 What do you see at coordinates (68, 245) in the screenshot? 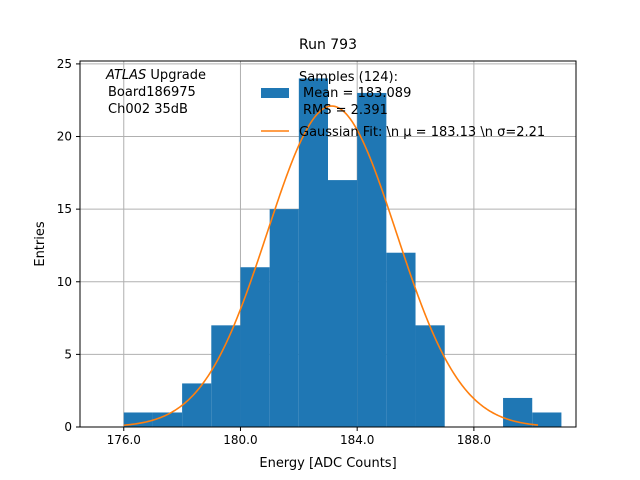
I see `y-axis-ticks: 0 5 10 15 20 25` at bounding box center [68, 245].